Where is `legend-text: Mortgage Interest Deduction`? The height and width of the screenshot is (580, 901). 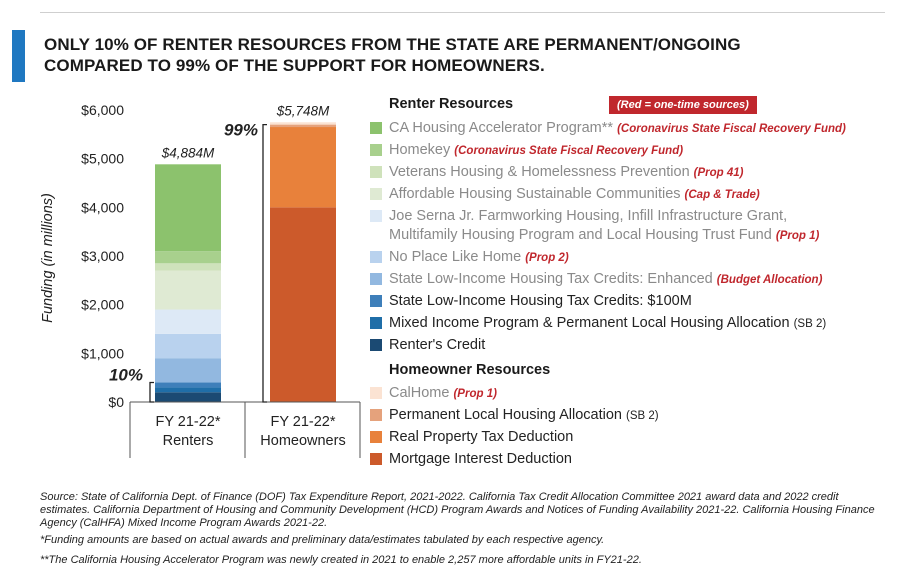 legend-text: Mortgage Interest Deduction is located at coordinates (480, 459).